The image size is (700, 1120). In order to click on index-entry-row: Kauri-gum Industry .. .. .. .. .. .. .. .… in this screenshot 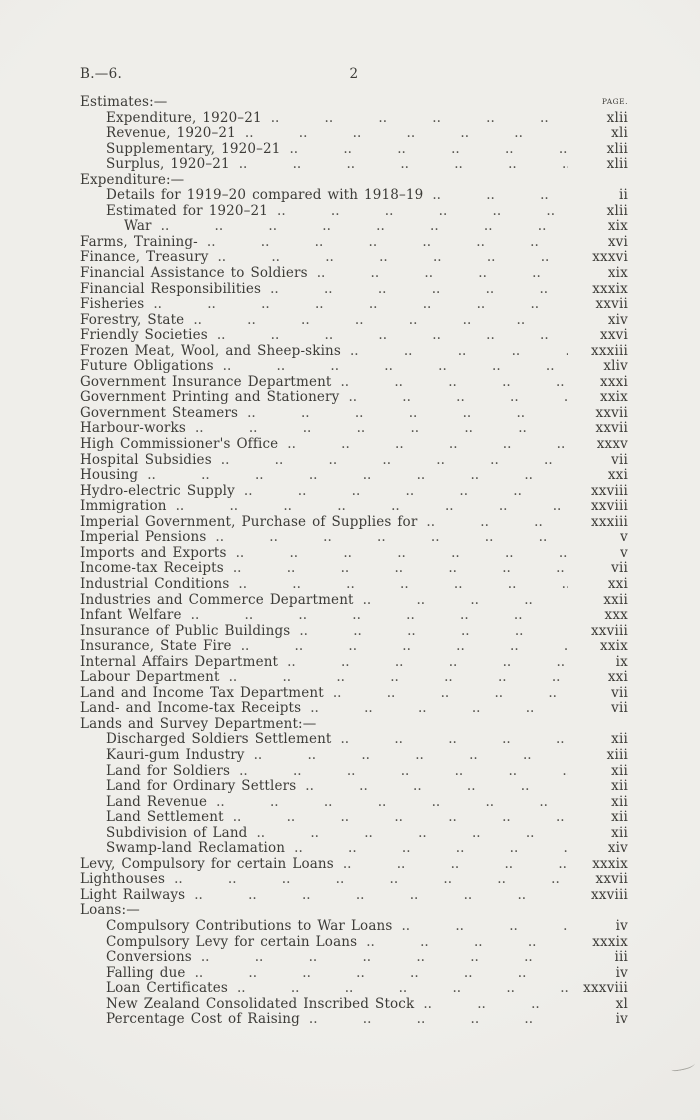, I will do `click(354, 755)`.